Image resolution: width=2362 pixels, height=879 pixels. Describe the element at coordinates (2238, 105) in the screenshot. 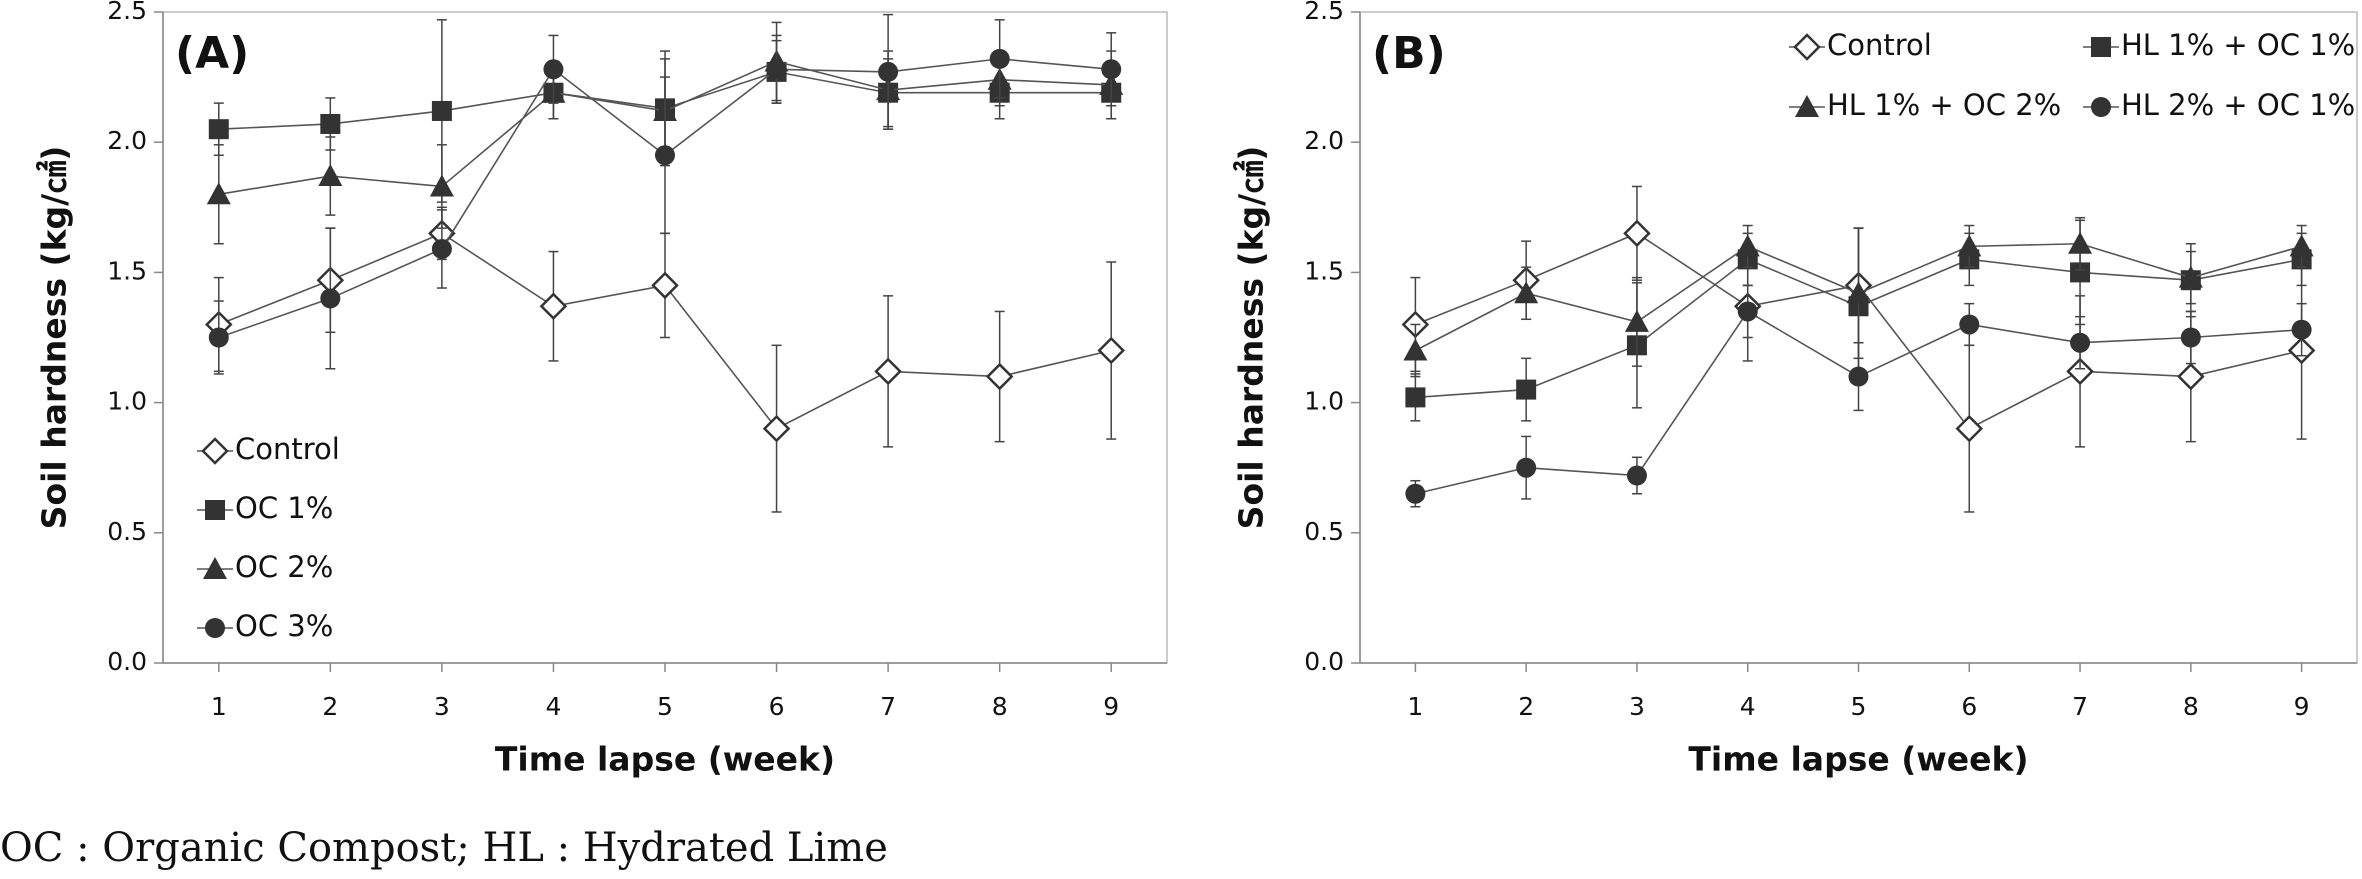

I see `legend-label: HL 2% + OC 1%` at that location.